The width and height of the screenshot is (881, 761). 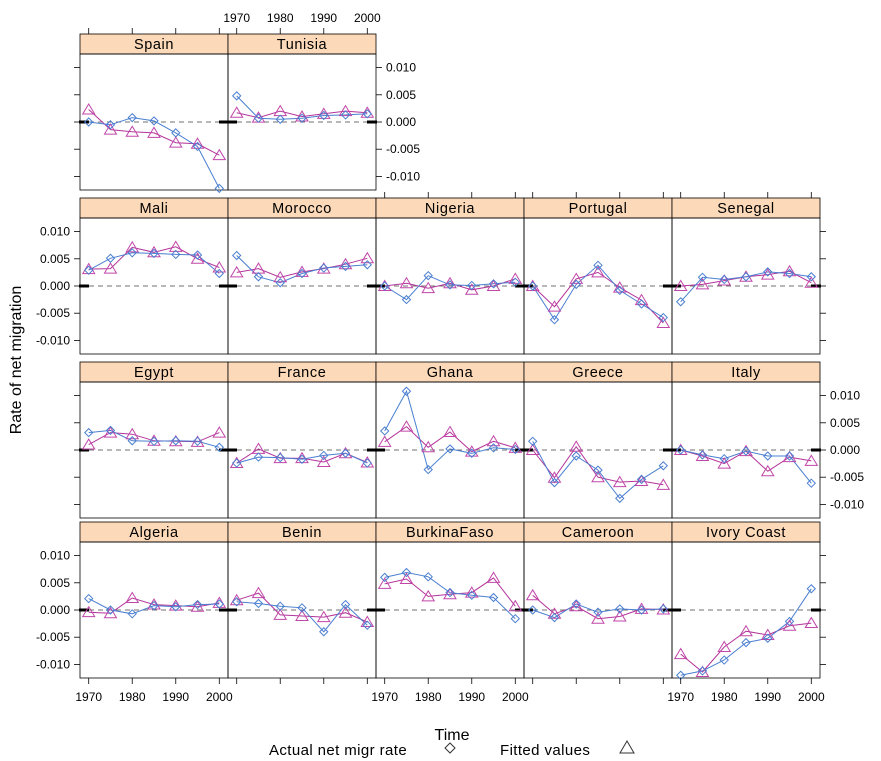 I want to click on panel-morocco: Morocco, so click(x=302, y=276).